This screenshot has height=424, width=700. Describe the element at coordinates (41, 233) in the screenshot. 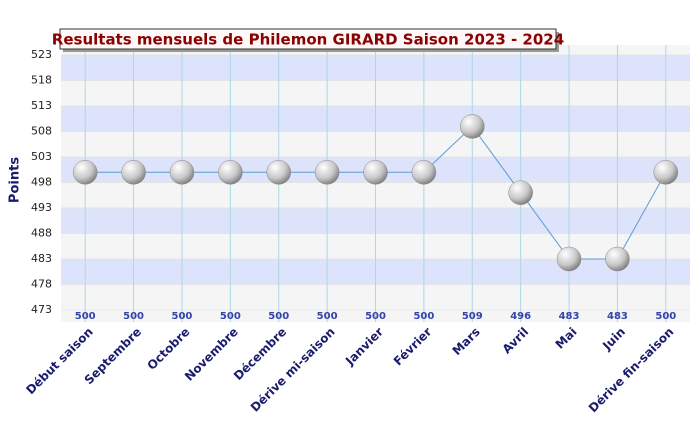

I see `y-tick-label: 488` at that location.